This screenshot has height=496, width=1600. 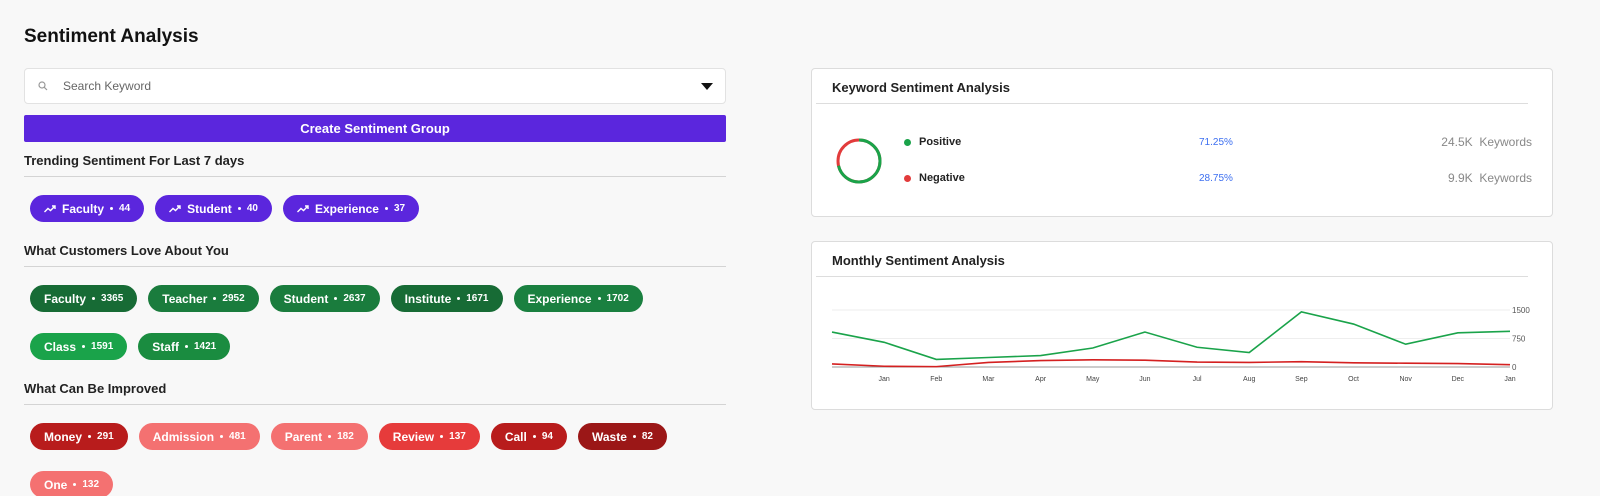 What do you see at coordinates (647, 436) in the screenshot?
I see `chip-count: 82` at bounding box center [647, 436].